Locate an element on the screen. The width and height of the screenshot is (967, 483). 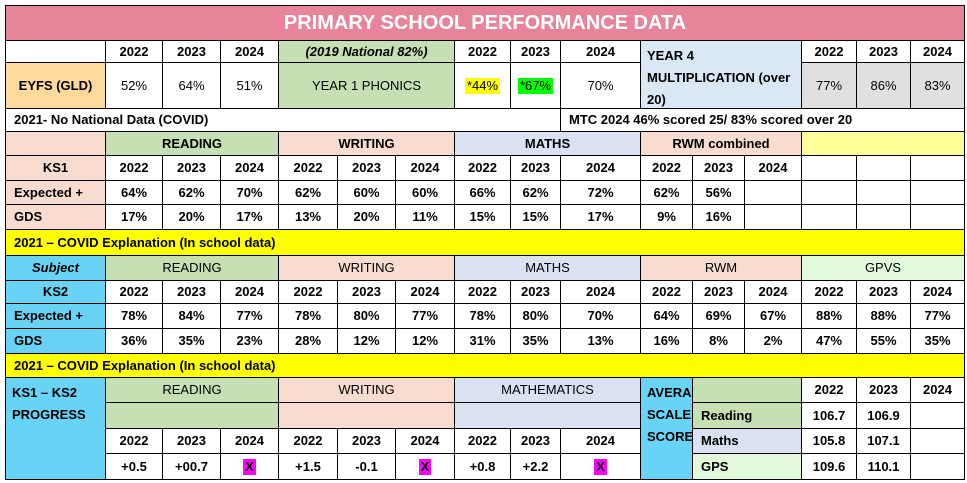
ks2-value: 16% is located at coordinates (666, 341).